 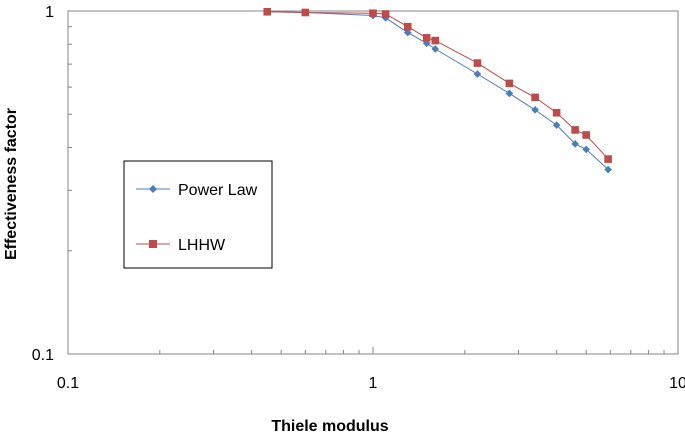 What do you see at coordinates (53, 184) in the screenshot?
I see `y-axis-ticks: 0.11` at bounding box center [53, 184].